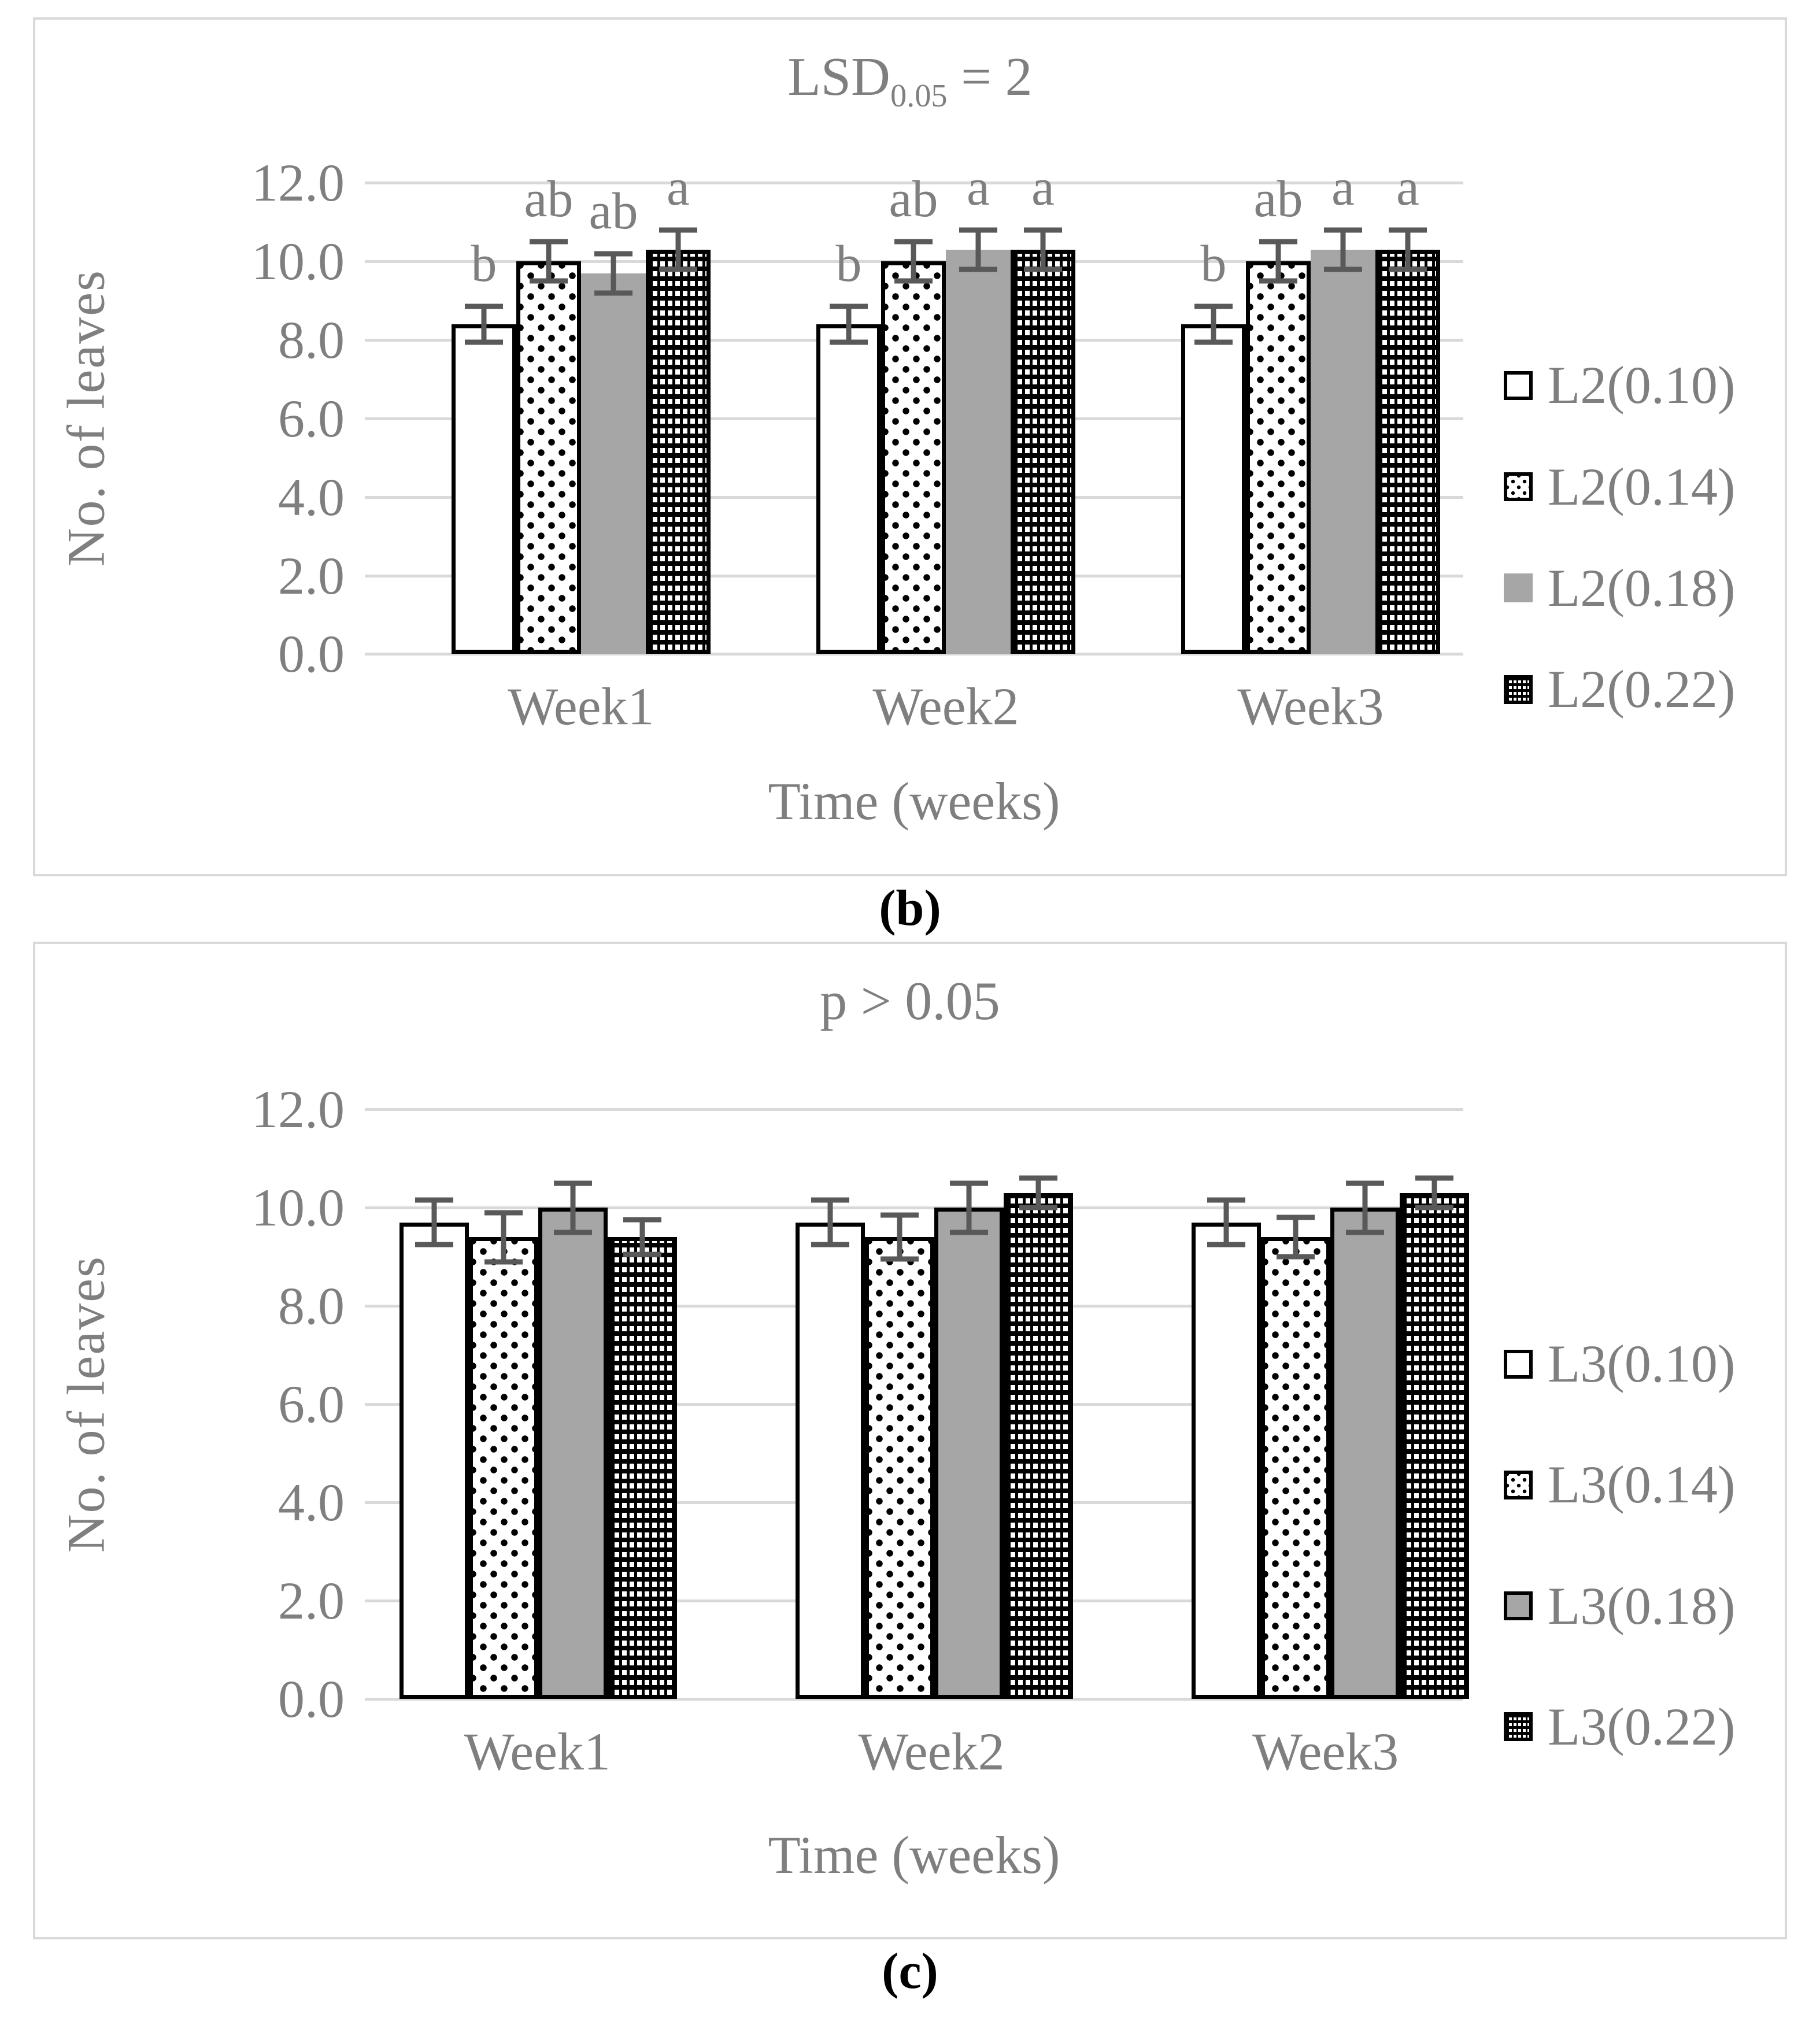 Image resolution: width=1820 pixels, height=2018 pixels. Describe the element at coordinates (312, 575) in the screenshot. I see `y-tick-label: 2.0` at that location.